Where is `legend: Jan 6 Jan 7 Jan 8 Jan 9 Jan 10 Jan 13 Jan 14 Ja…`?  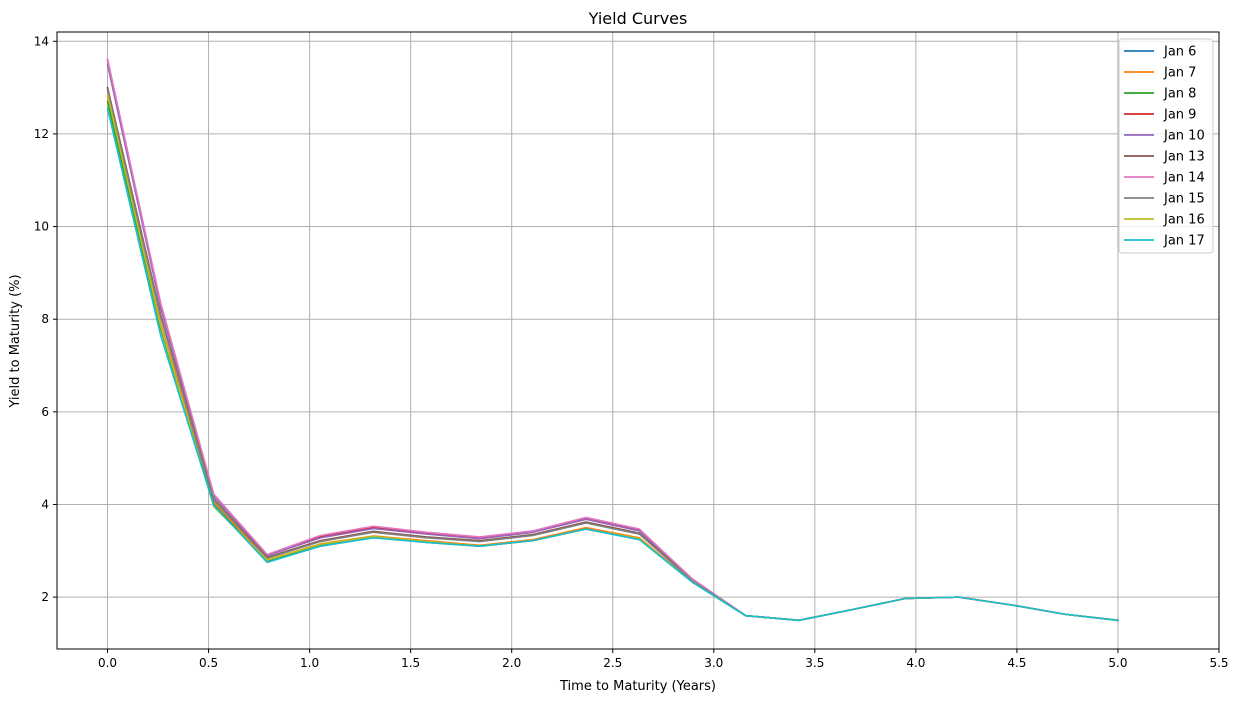 legend: Jan 6 Jan 7 Jan 8 Jan 9 Jan 10 Jan 13 Jan 14 Ja… is located at coordinates (1166, 146).